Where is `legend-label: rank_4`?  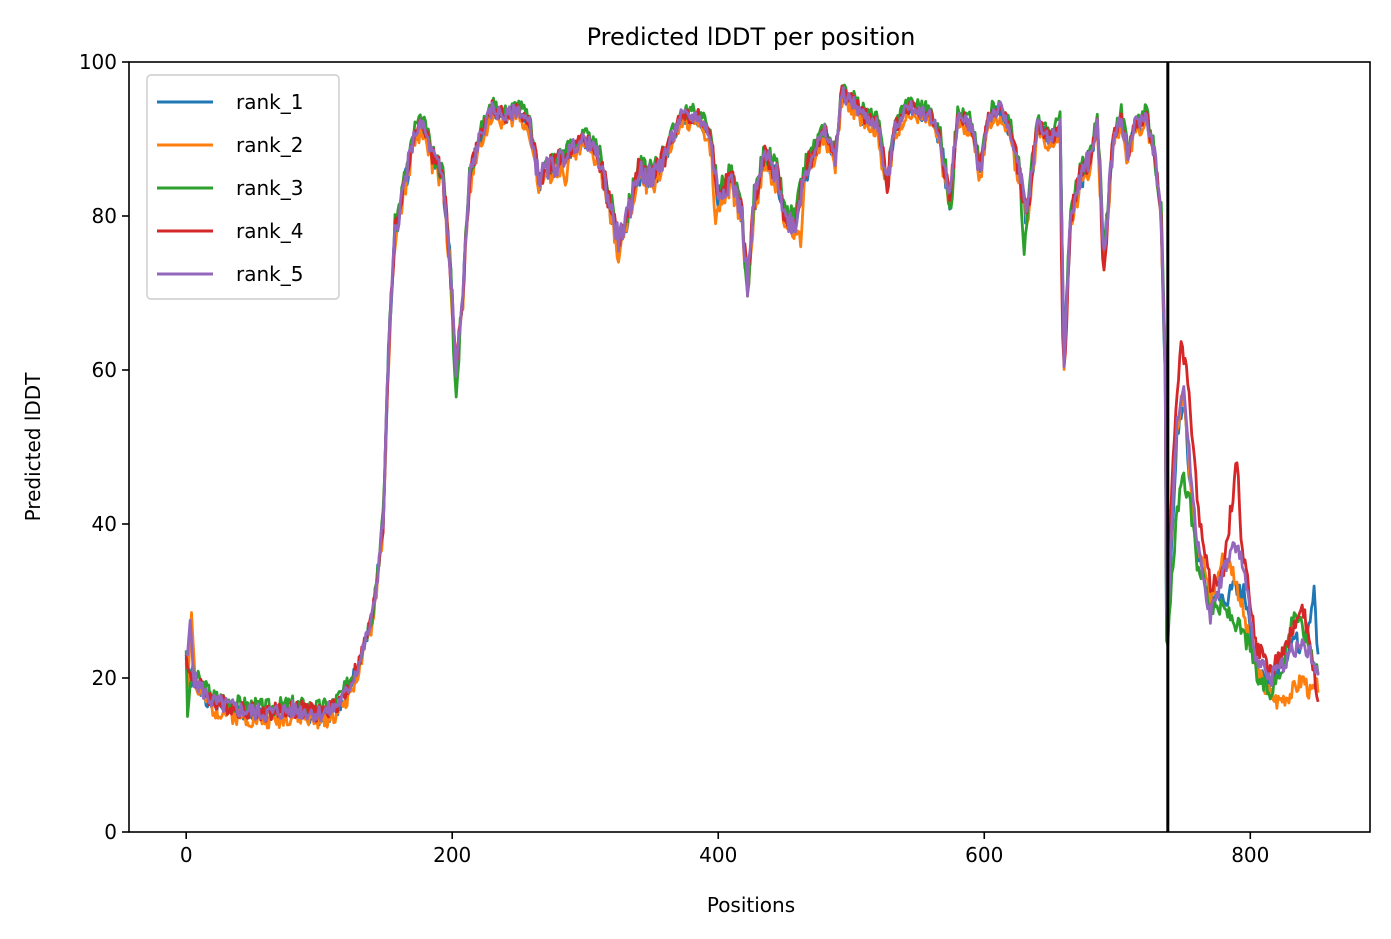
legend-label: rank_4 is located at coordinates (269, 231).